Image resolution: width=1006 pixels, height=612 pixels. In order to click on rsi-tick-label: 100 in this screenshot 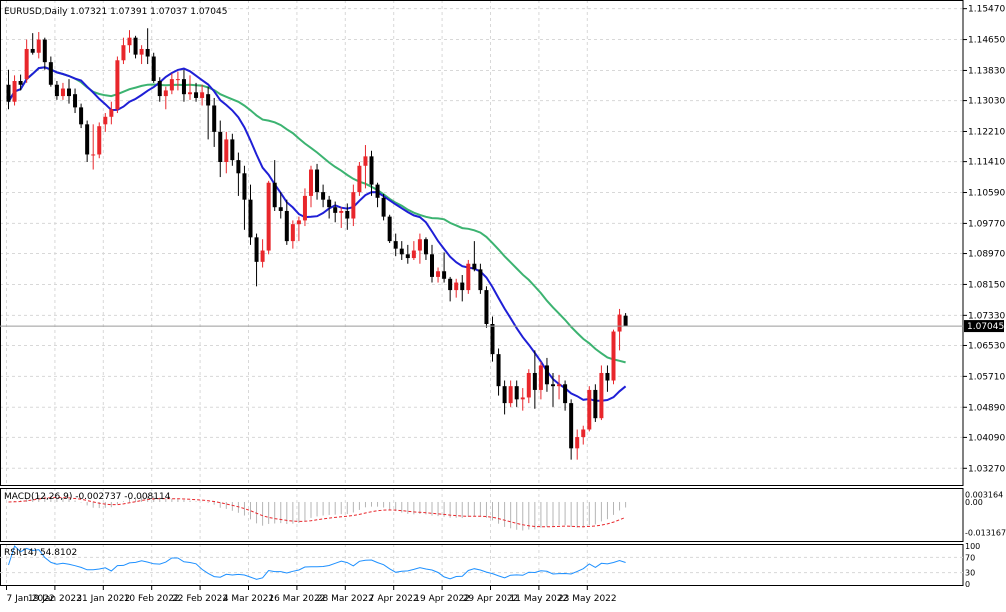, I will do `click(972, 546)`.